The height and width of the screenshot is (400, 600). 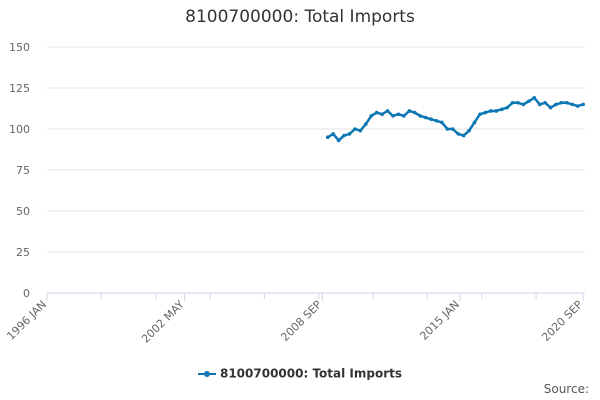 I want to click on chart-title: 8100700000: Total Imports, so click(x=300, y=17).